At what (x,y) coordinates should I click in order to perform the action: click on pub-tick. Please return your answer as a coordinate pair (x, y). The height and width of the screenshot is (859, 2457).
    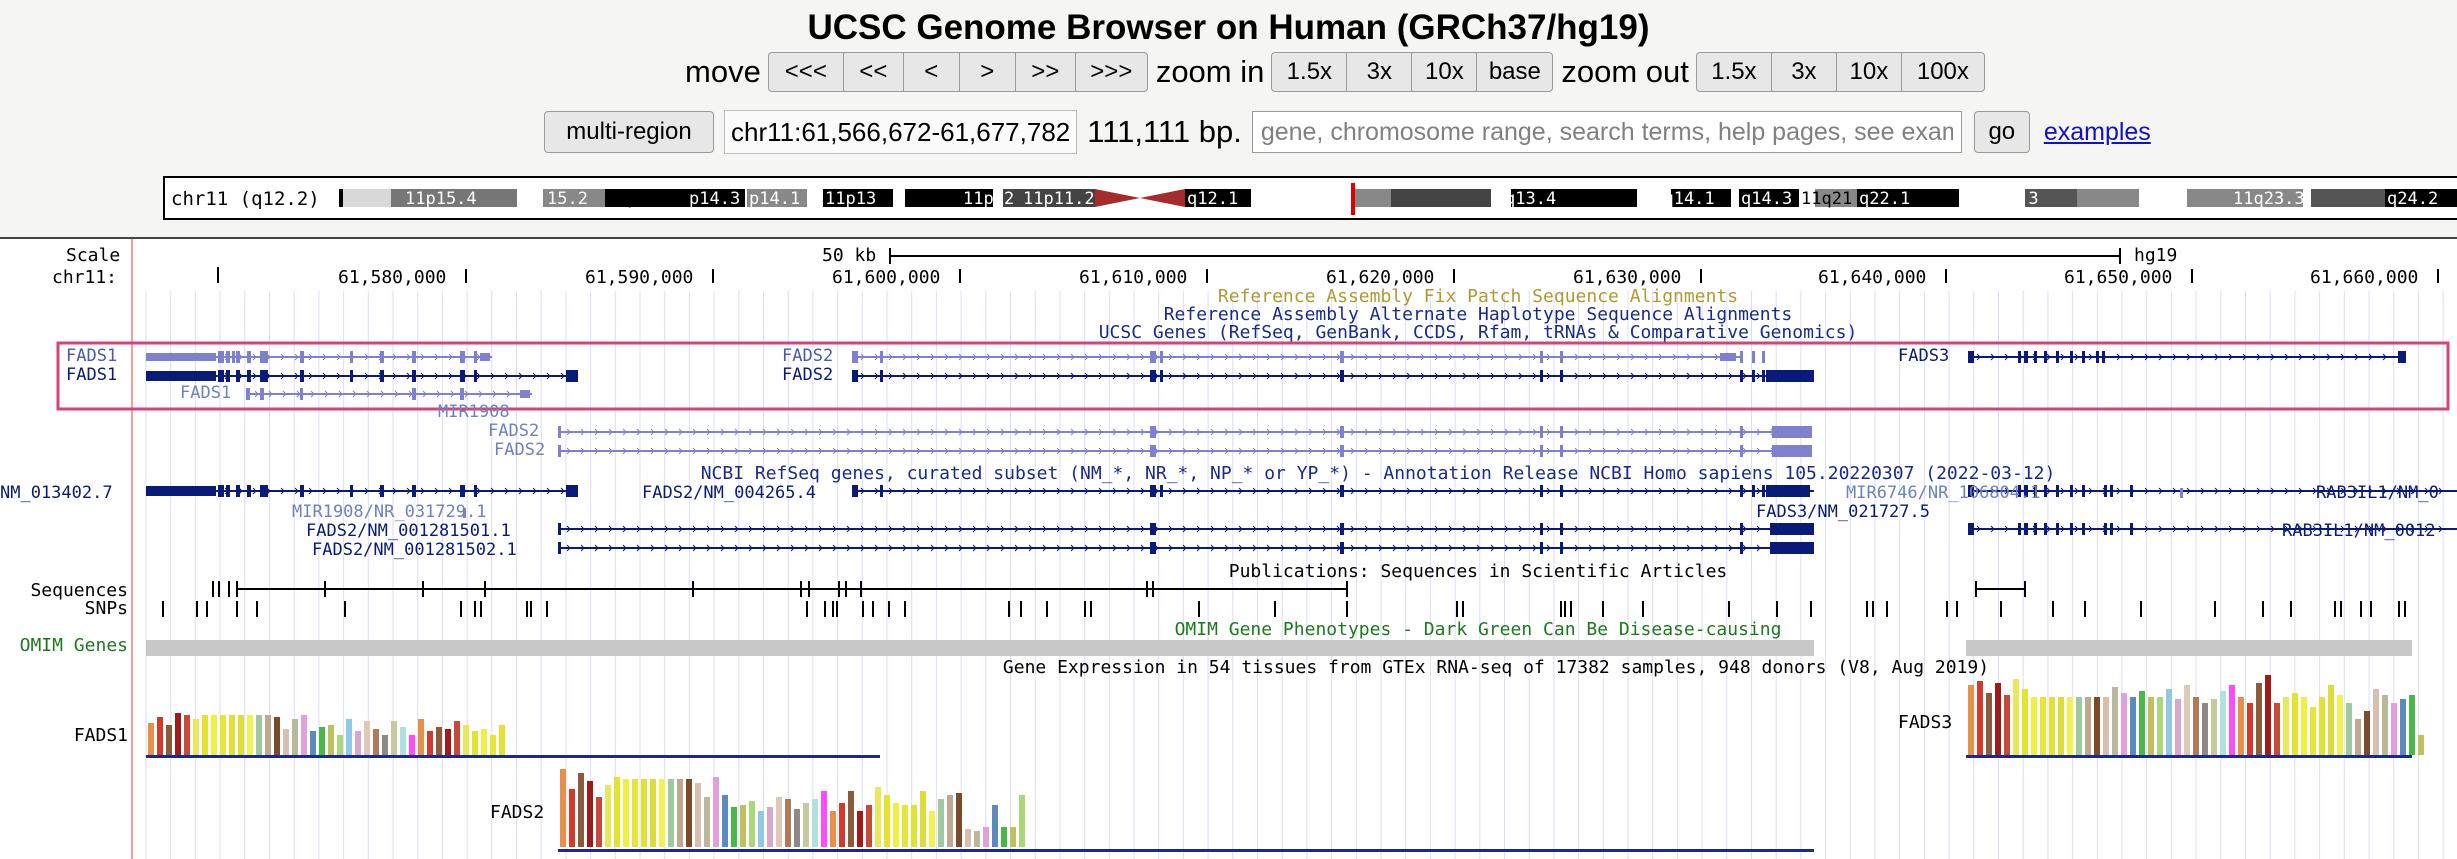
    Looking at the image, I should click on (219, 589).